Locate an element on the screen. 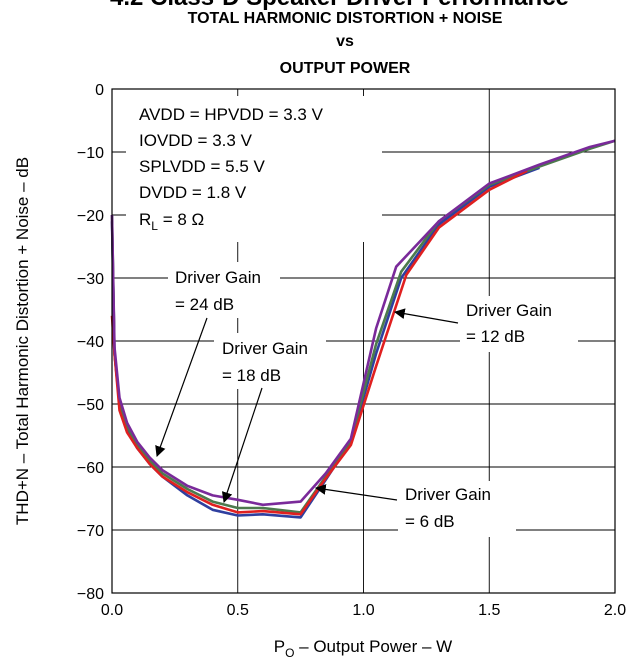 The height and width of the screenshot is (662, 631). condition-rl: RL = 8 Ω is located at coordinates (171, 221).